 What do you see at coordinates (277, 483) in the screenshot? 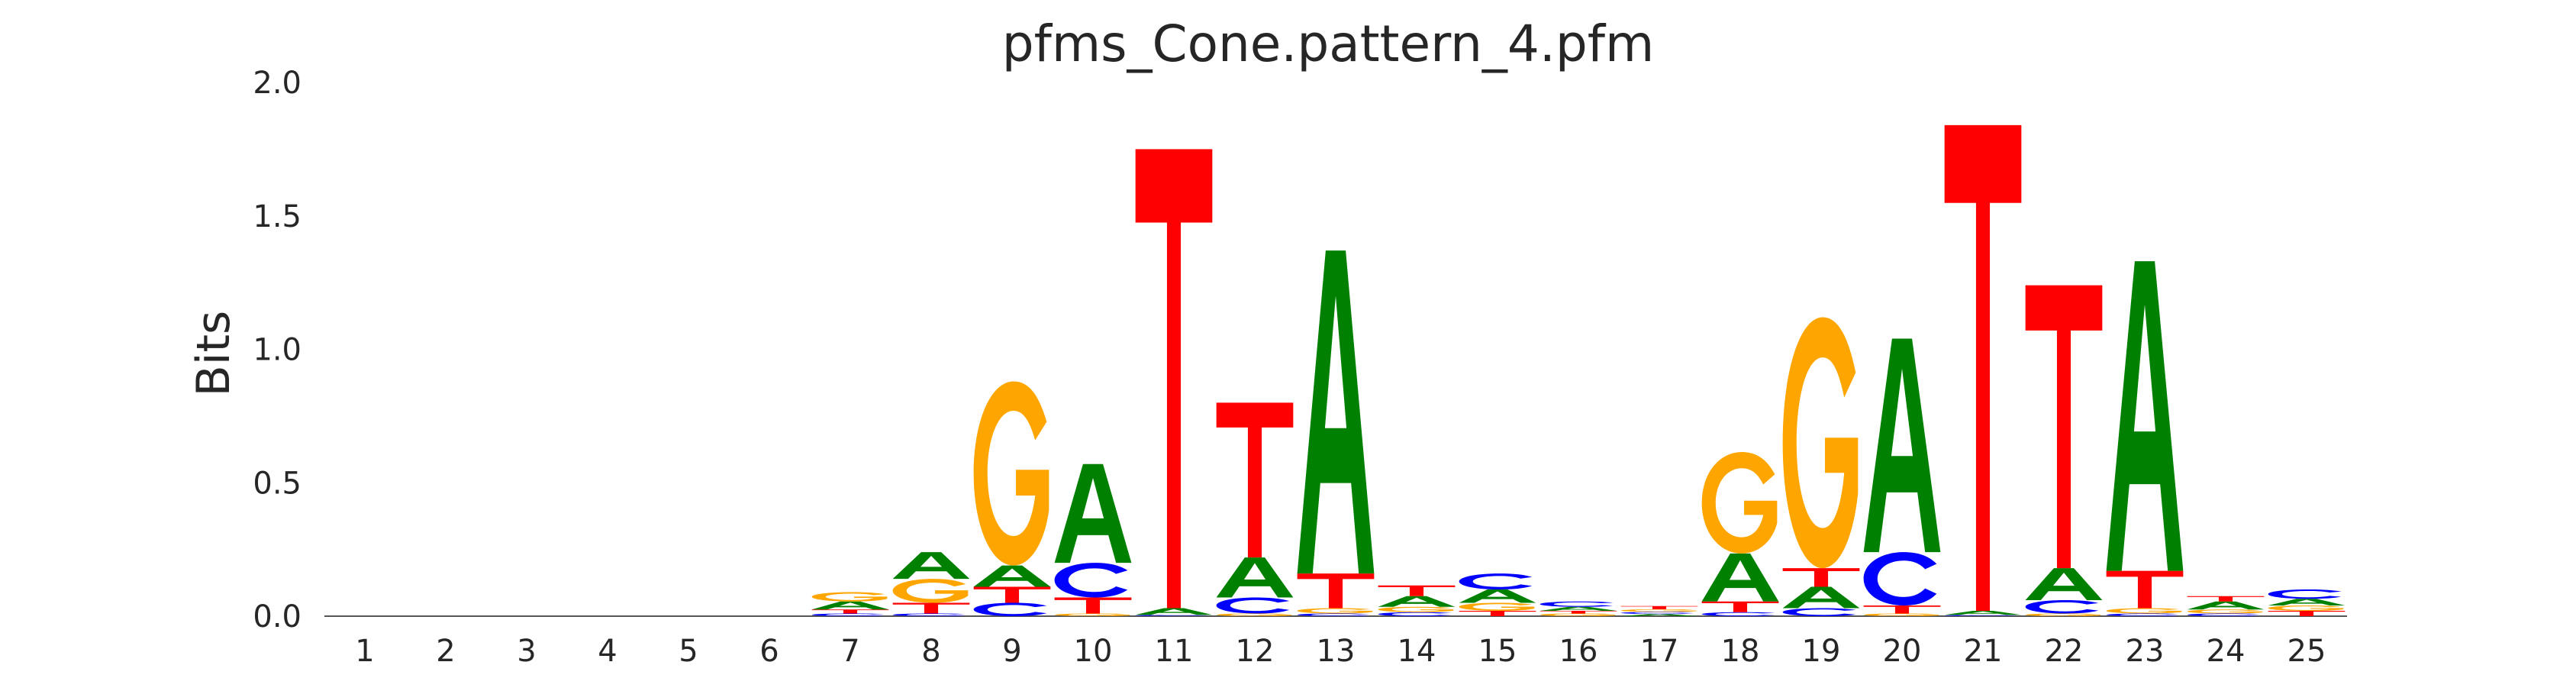
I see `y-tick-label: 0.5` at bounding box center [277, 483].